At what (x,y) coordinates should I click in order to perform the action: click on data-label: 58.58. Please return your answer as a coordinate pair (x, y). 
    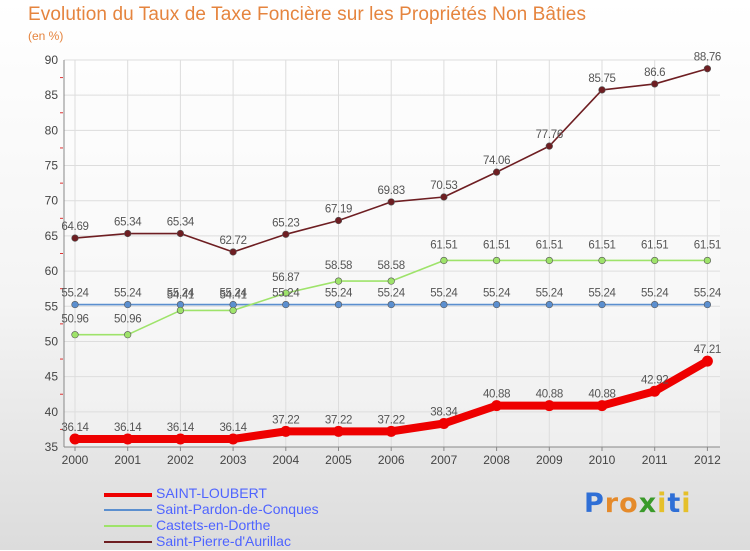
    Looking at the image, I should click on (338, 266).